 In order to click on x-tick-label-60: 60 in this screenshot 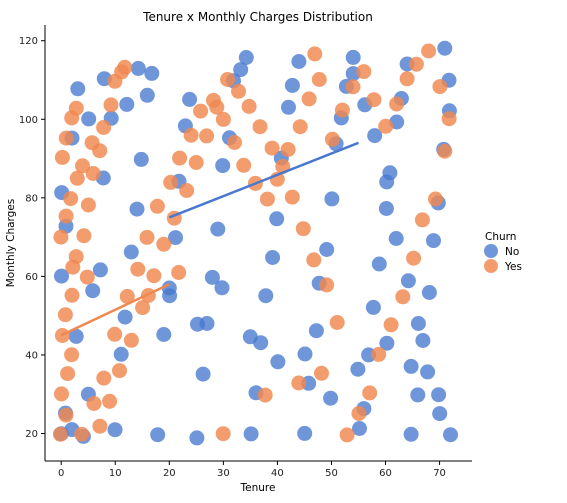, I will do `click(385, 473)`.